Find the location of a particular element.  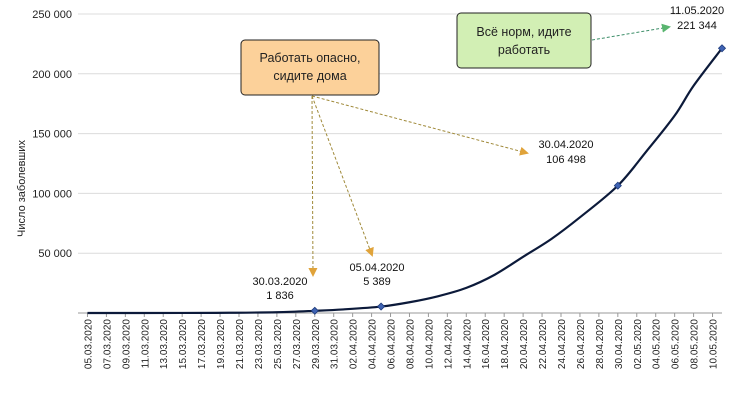

x-tick-label: 06.05.2020 is located at coordinates (676, 344).